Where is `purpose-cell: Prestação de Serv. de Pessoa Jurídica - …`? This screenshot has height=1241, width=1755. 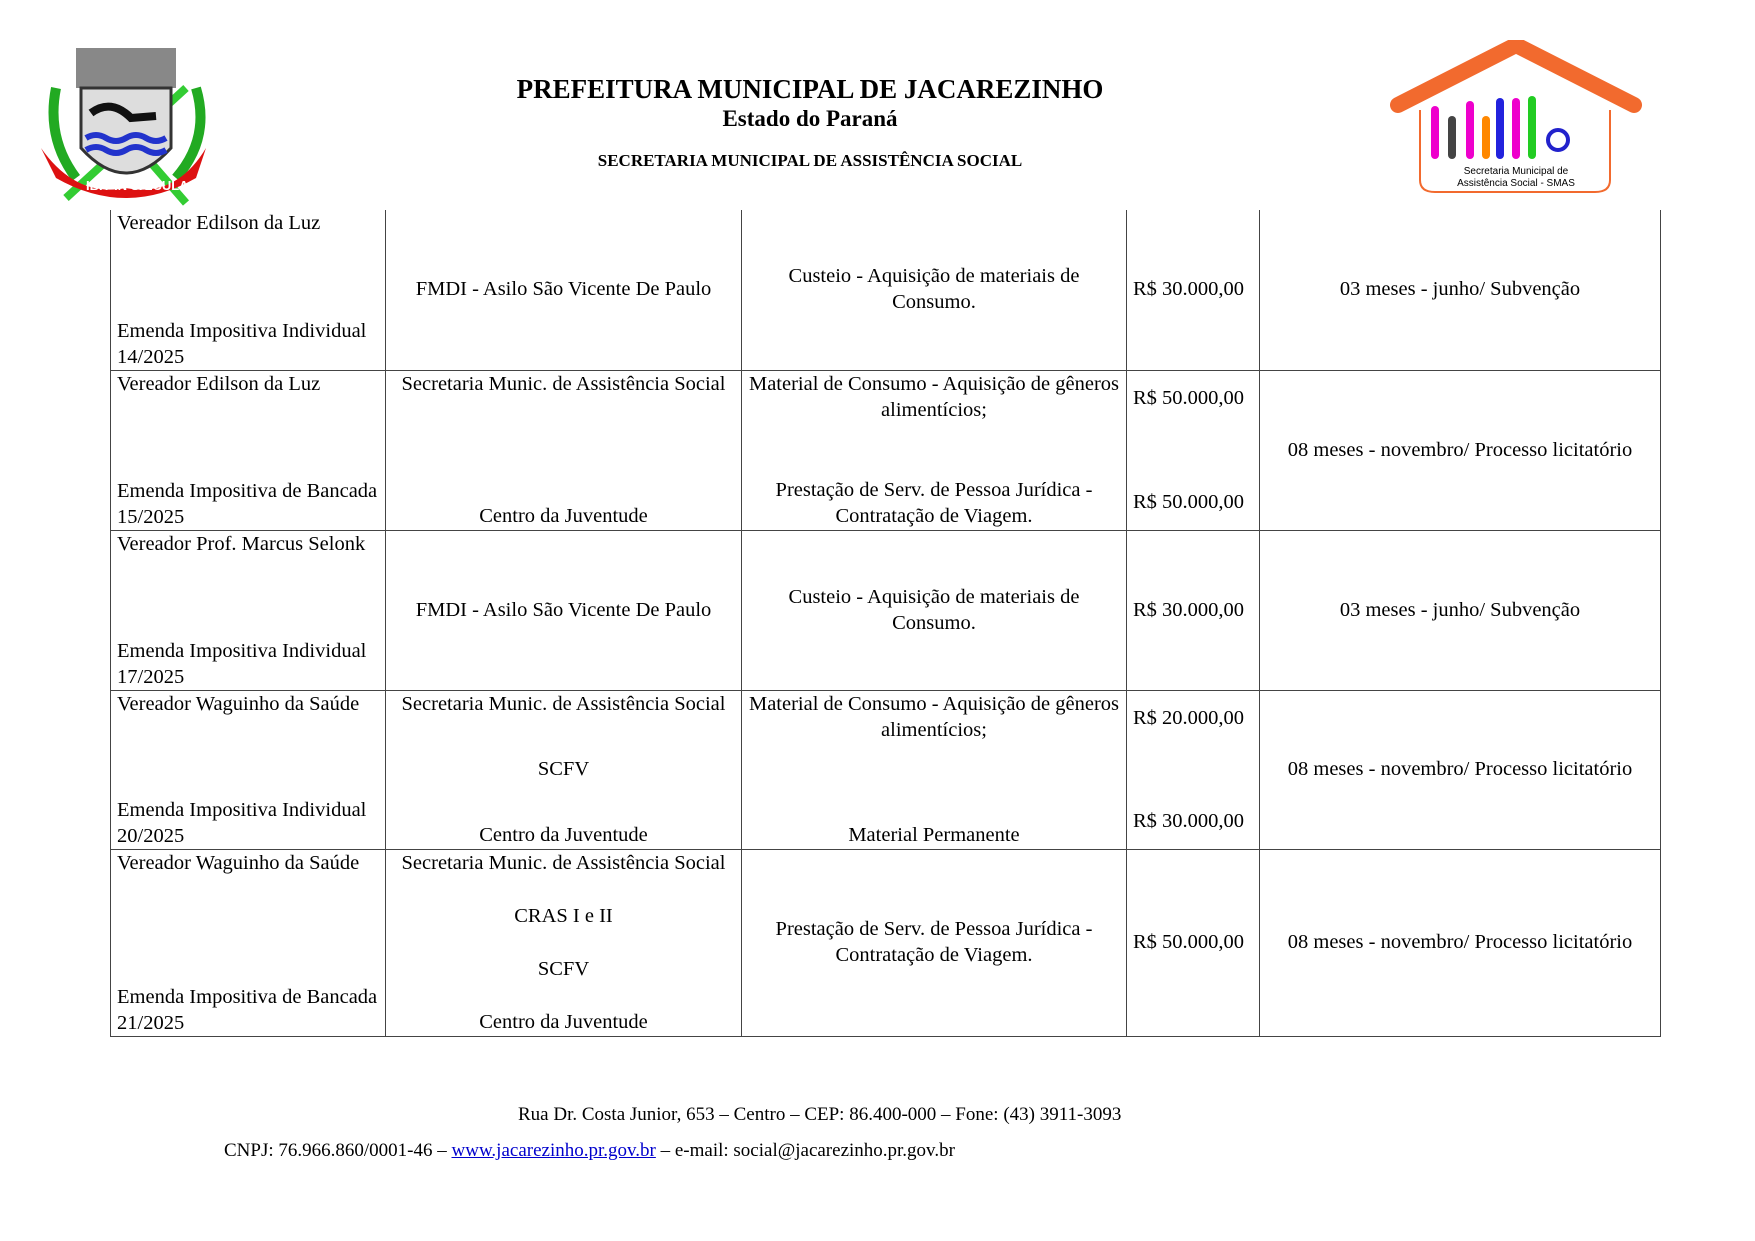 purpose-cell: Prestação de Serv. de Pessoa Jurídica - … is located at coordinates (934, 942).